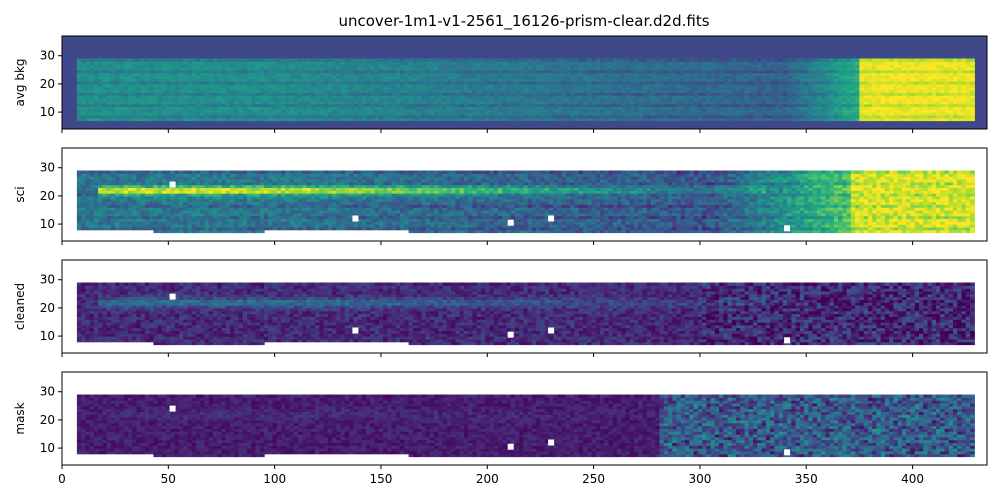 The image size is (1000, 500). What do you see at coordinates (62, 479) in the screenshot?
I see `x-tick-label: 0` at bounding box center [62, 479].